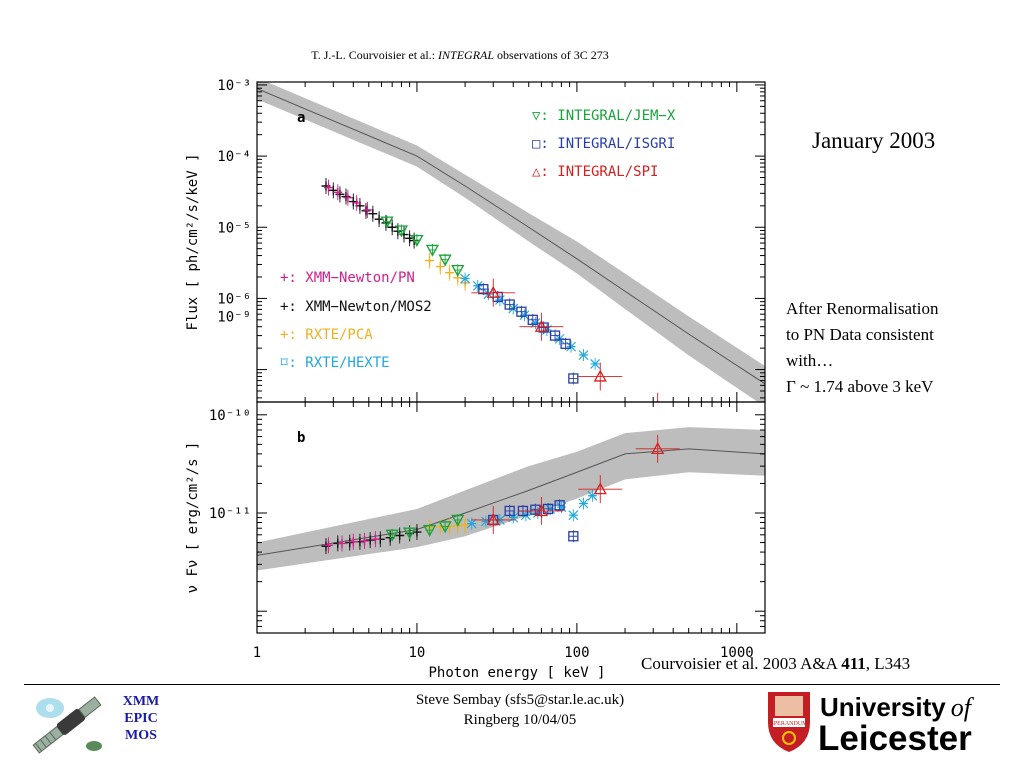 The image size is (1024, 768). Describe the element at coordinates (883, 707) in the screenshot. I see `university-name-1: University` at that location.